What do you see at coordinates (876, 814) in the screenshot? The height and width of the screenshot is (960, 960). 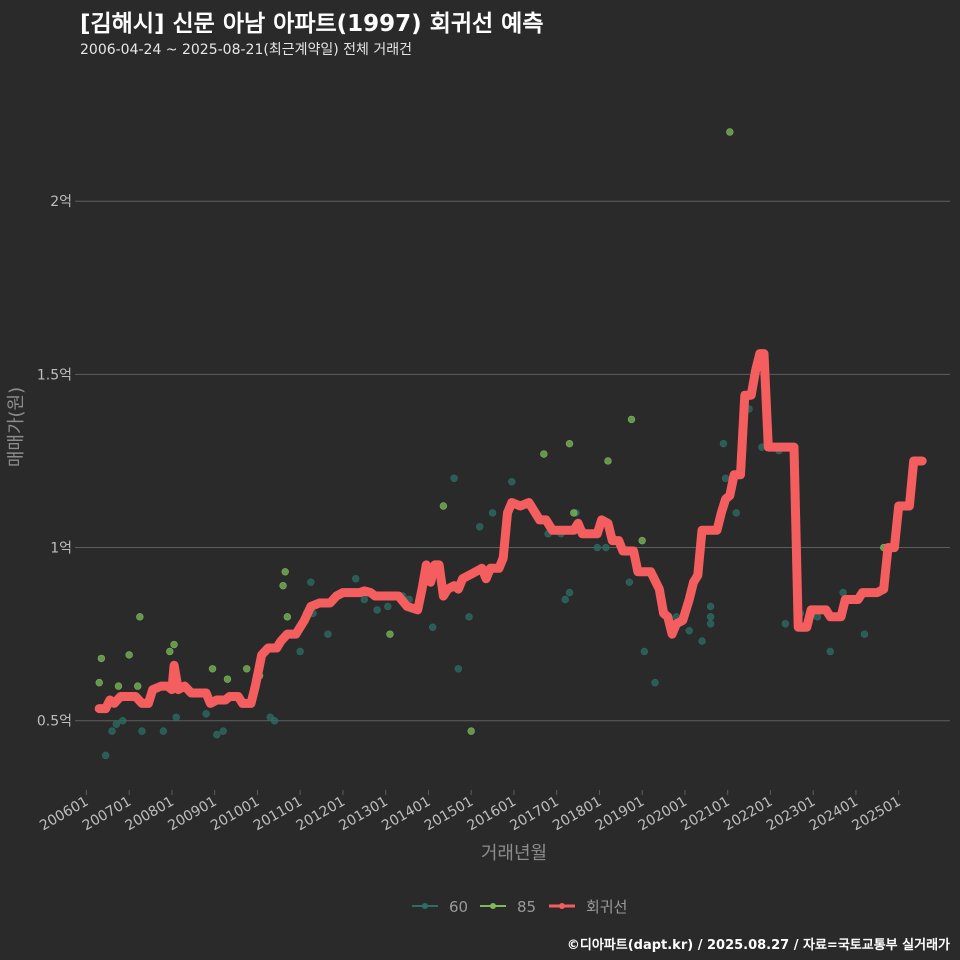 I see `xtick-label-19: 202501` at bounding box center [876, 814].